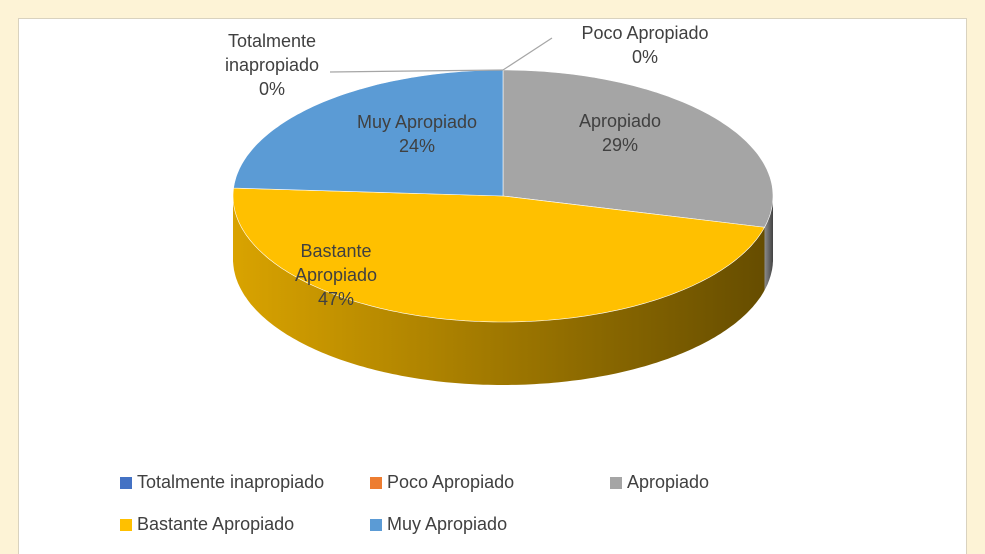 The width and height of the screenshot is (985, 554). What do you see at coordinates (417, 146) in the screenshot?
I see `data-label-value: 24%` at bounding box center [417, 146].